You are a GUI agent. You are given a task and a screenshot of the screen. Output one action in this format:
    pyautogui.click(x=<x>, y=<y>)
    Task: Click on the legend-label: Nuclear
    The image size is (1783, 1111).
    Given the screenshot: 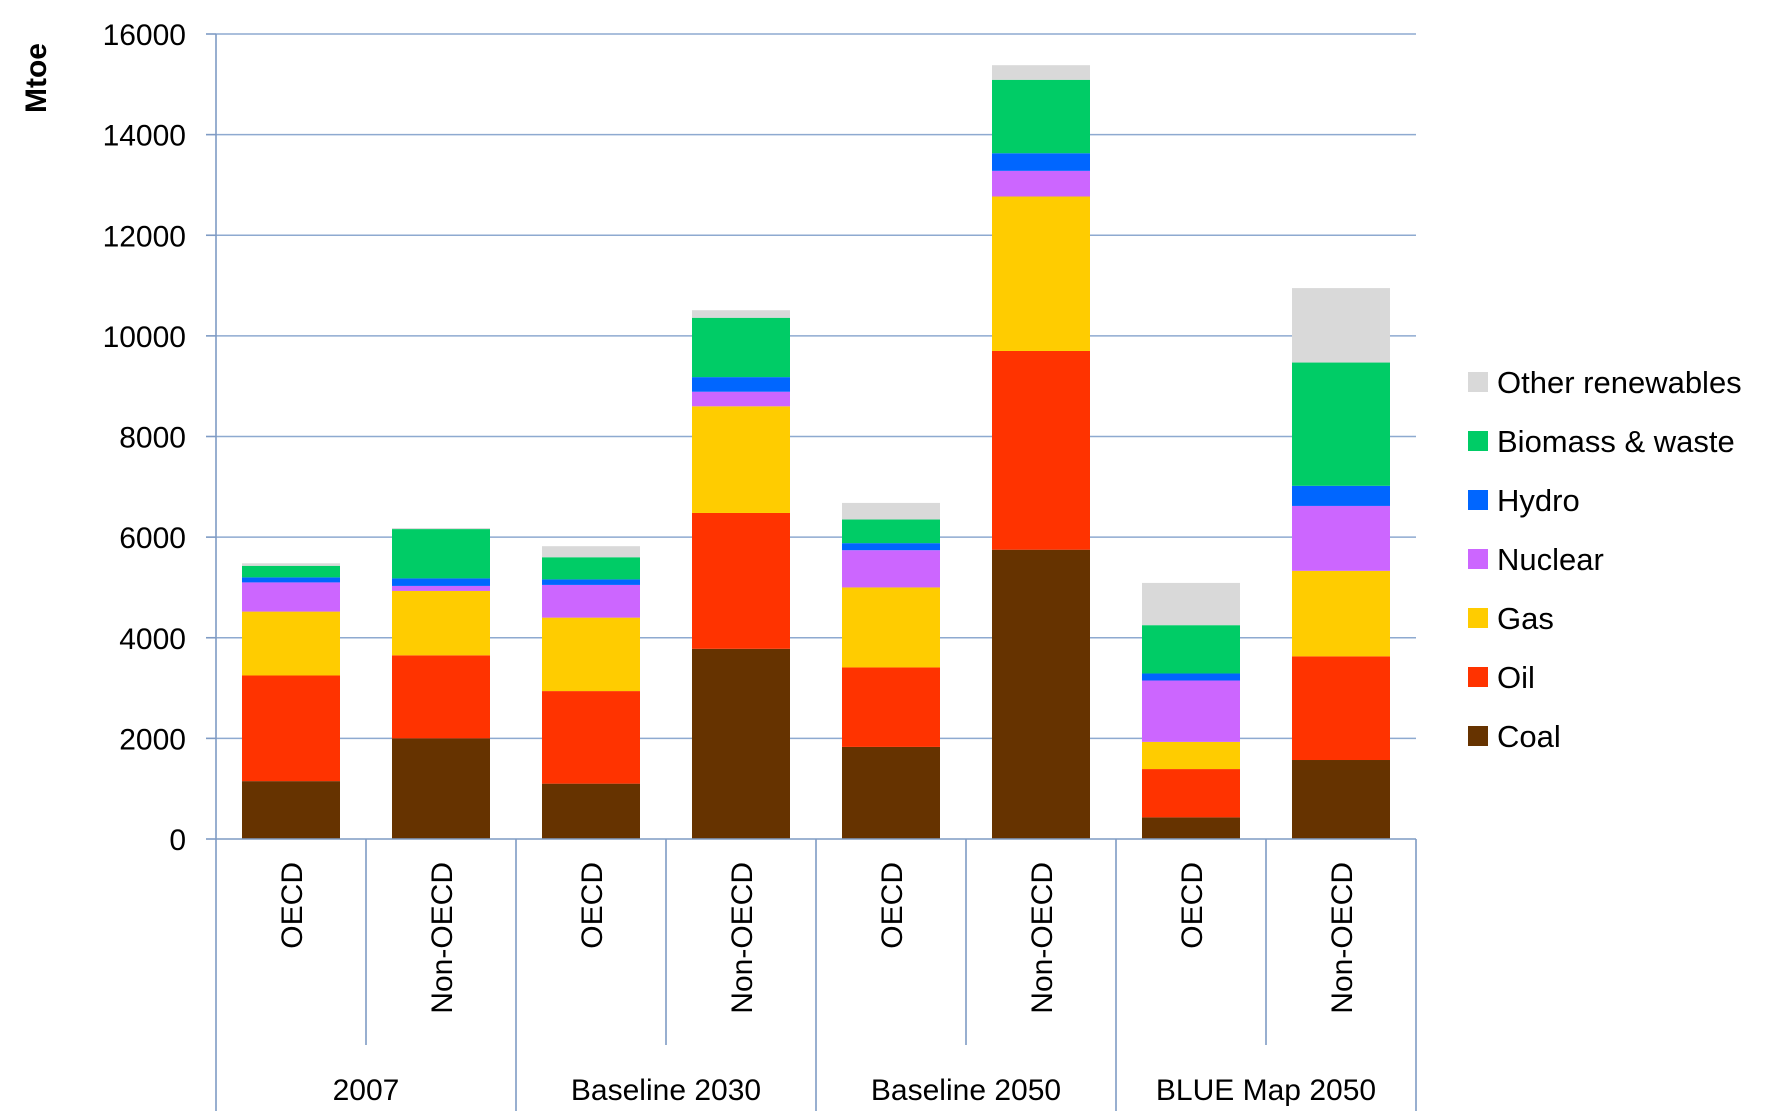 What is the action you would take?
    pyautogui.click(x=1550, y=559)
    